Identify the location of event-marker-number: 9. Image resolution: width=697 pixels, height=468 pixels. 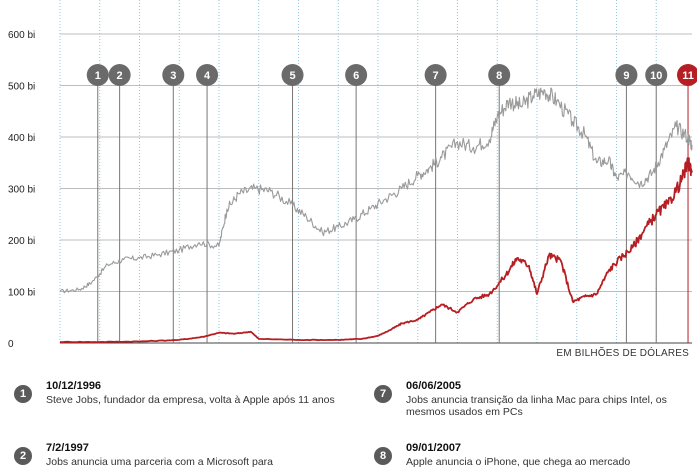
(626, 76).